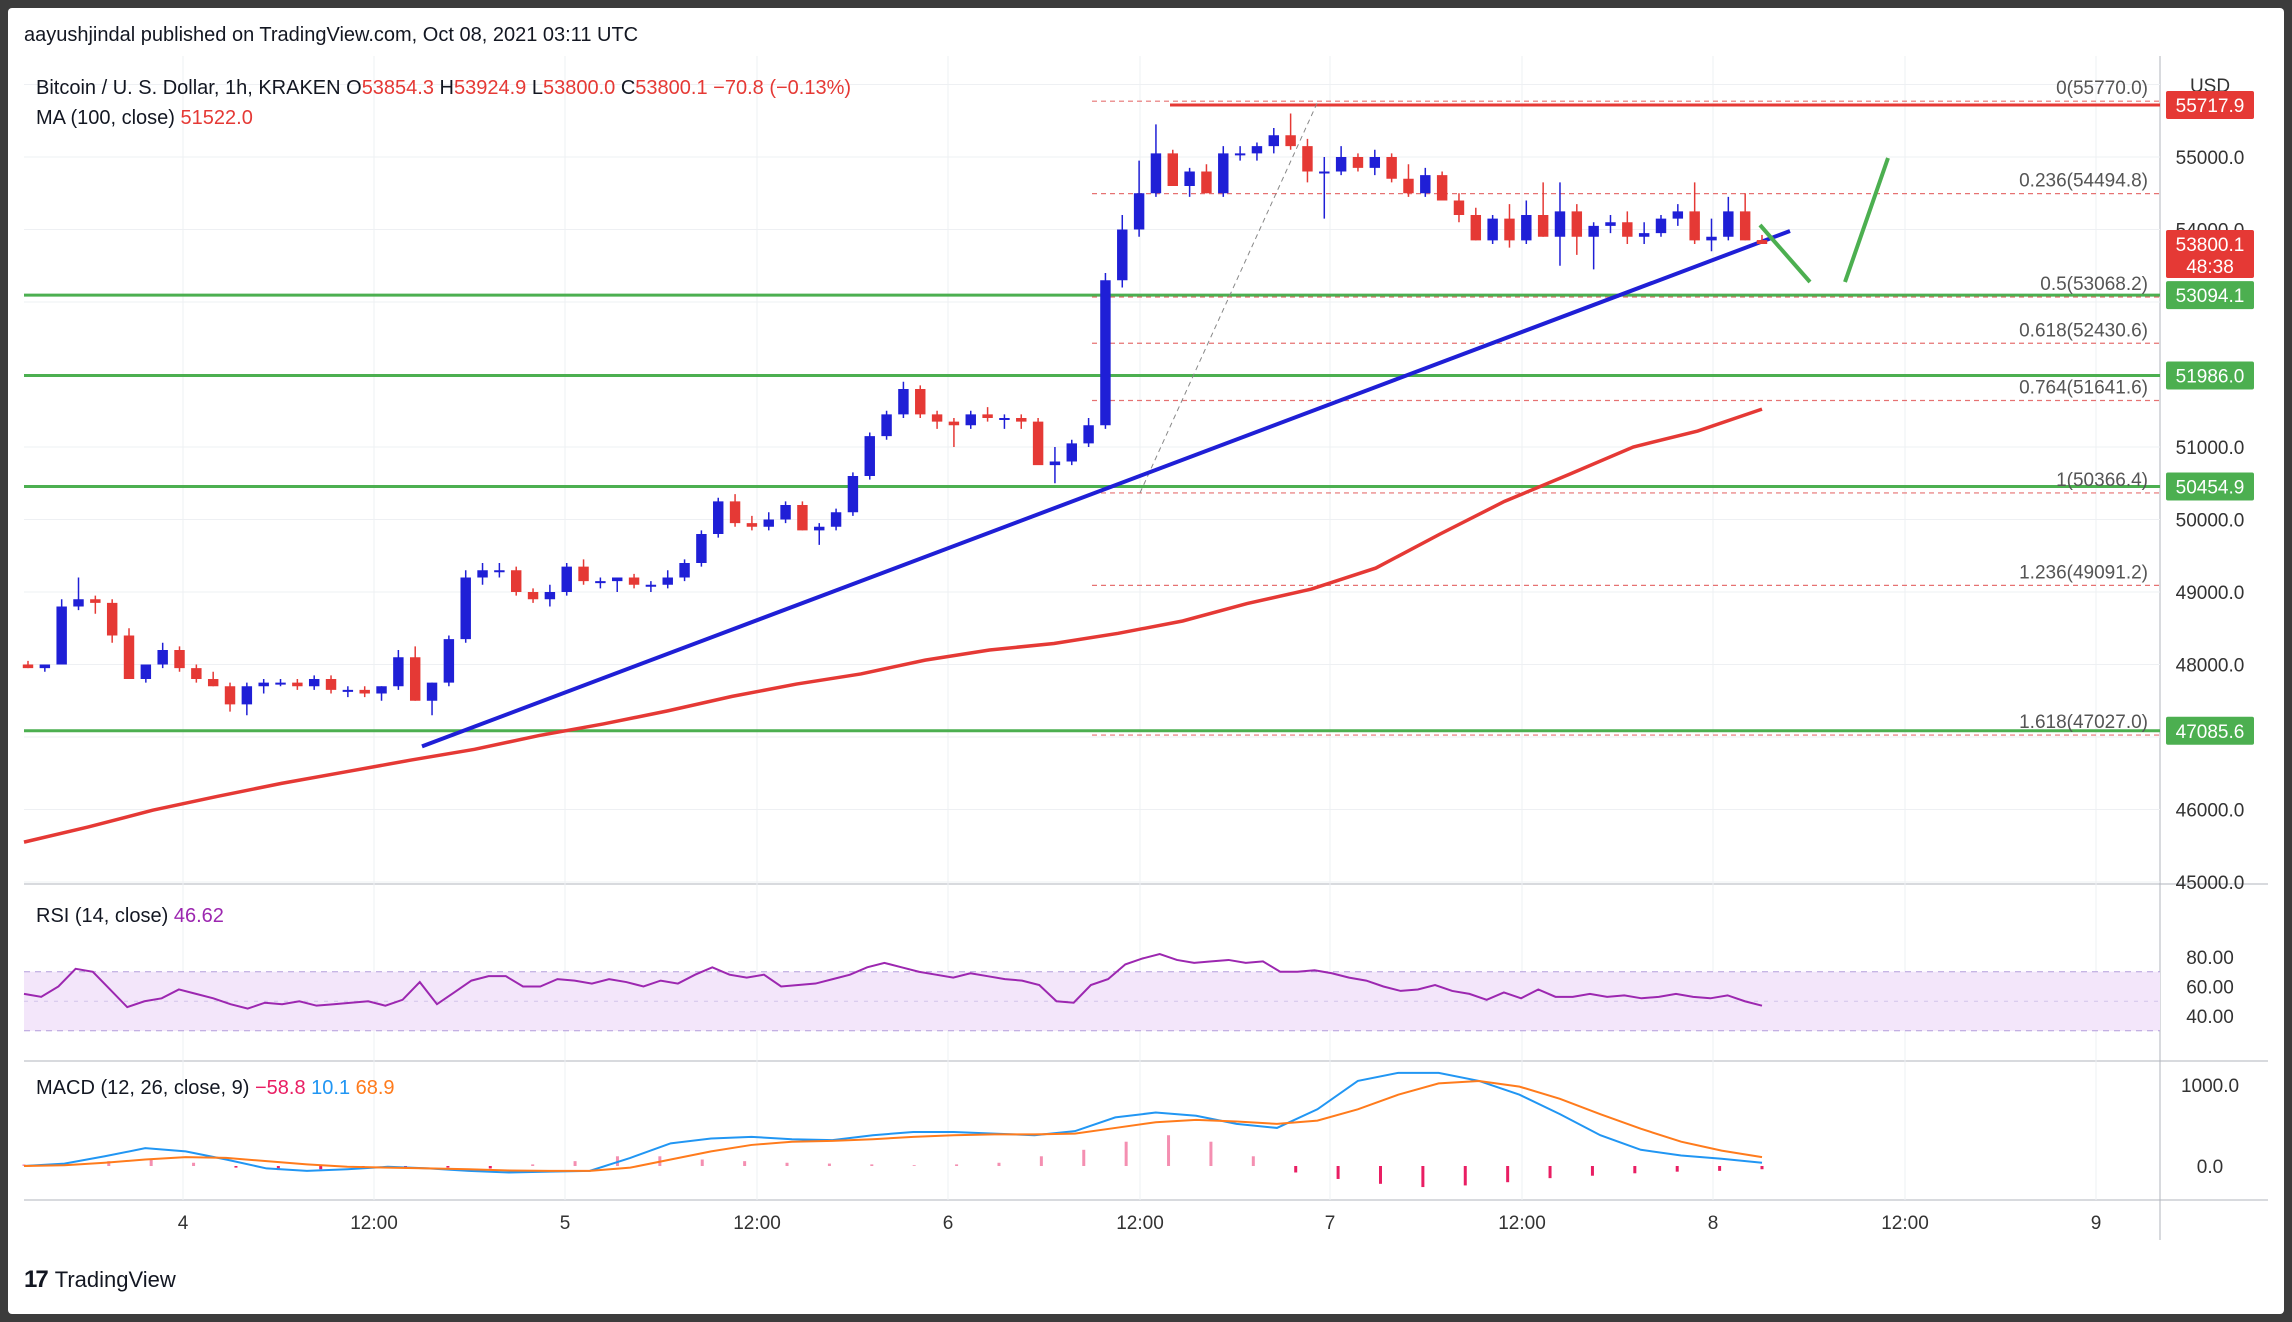  Describe the element at coordinates (893, 981) in the screenshot. I see `rsi-series` at that location.